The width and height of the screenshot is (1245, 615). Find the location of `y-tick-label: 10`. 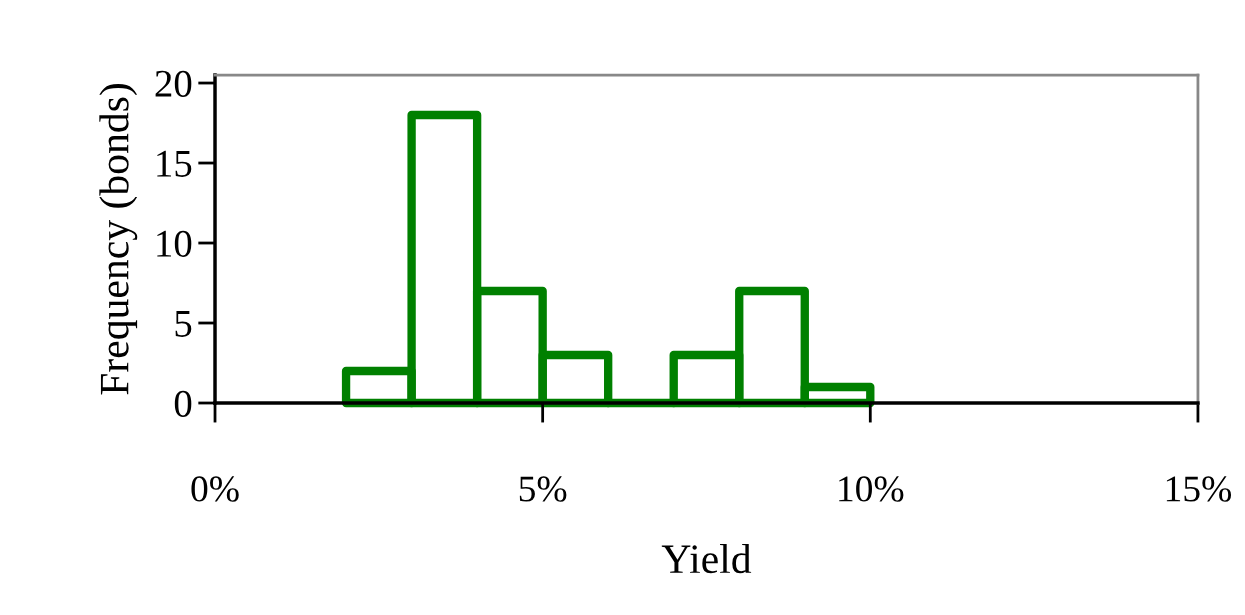

y-tick-label: 10 is located at coordinates (174, 243).